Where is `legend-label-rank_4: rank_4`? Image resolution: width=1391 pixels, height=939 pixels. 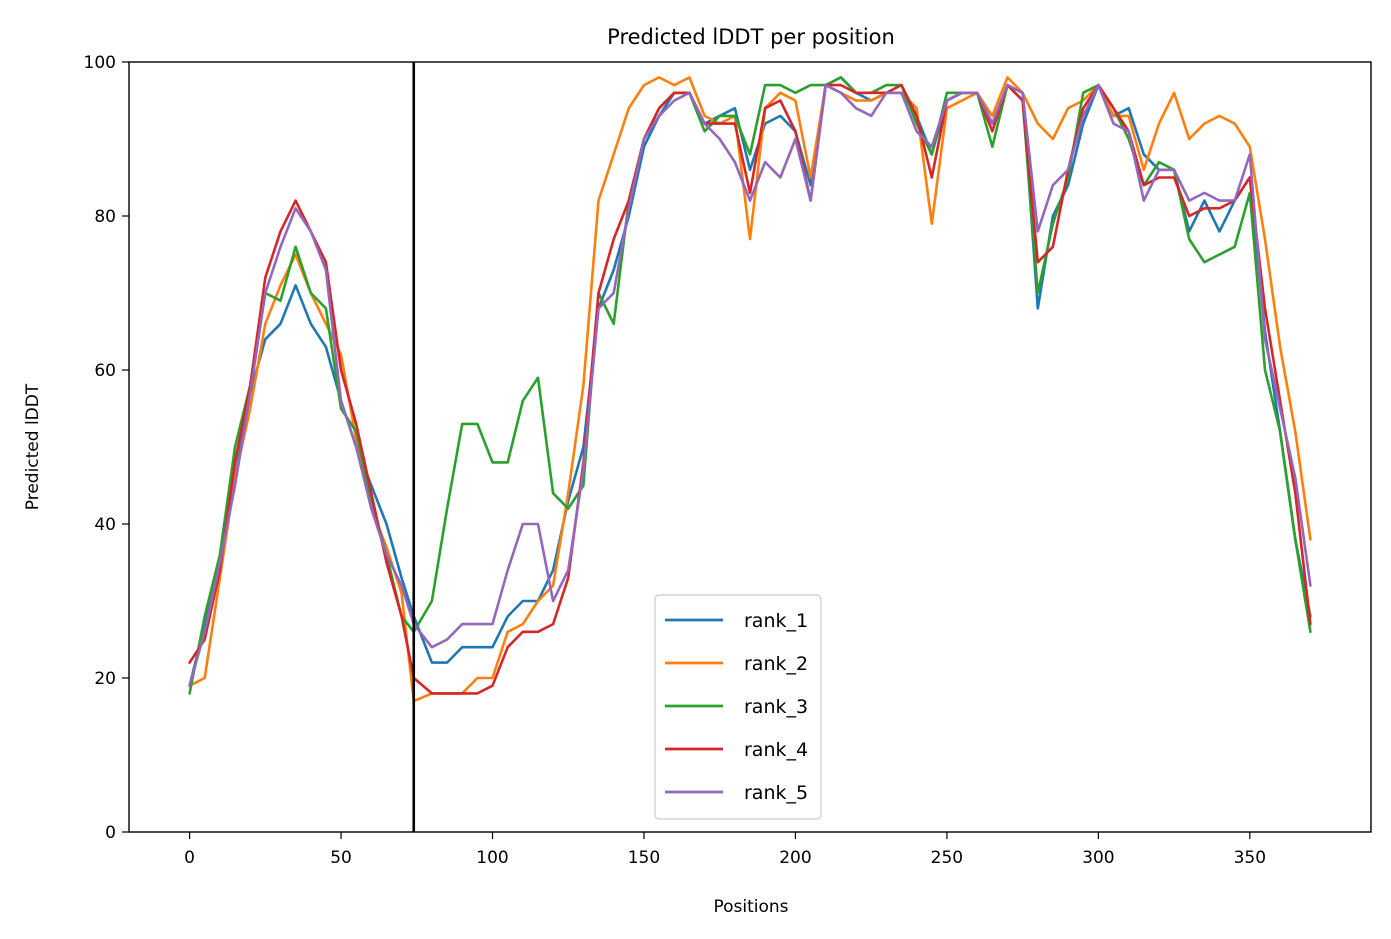 legend-label-rank_4: rank_4 is located at coordinates (776, 750).